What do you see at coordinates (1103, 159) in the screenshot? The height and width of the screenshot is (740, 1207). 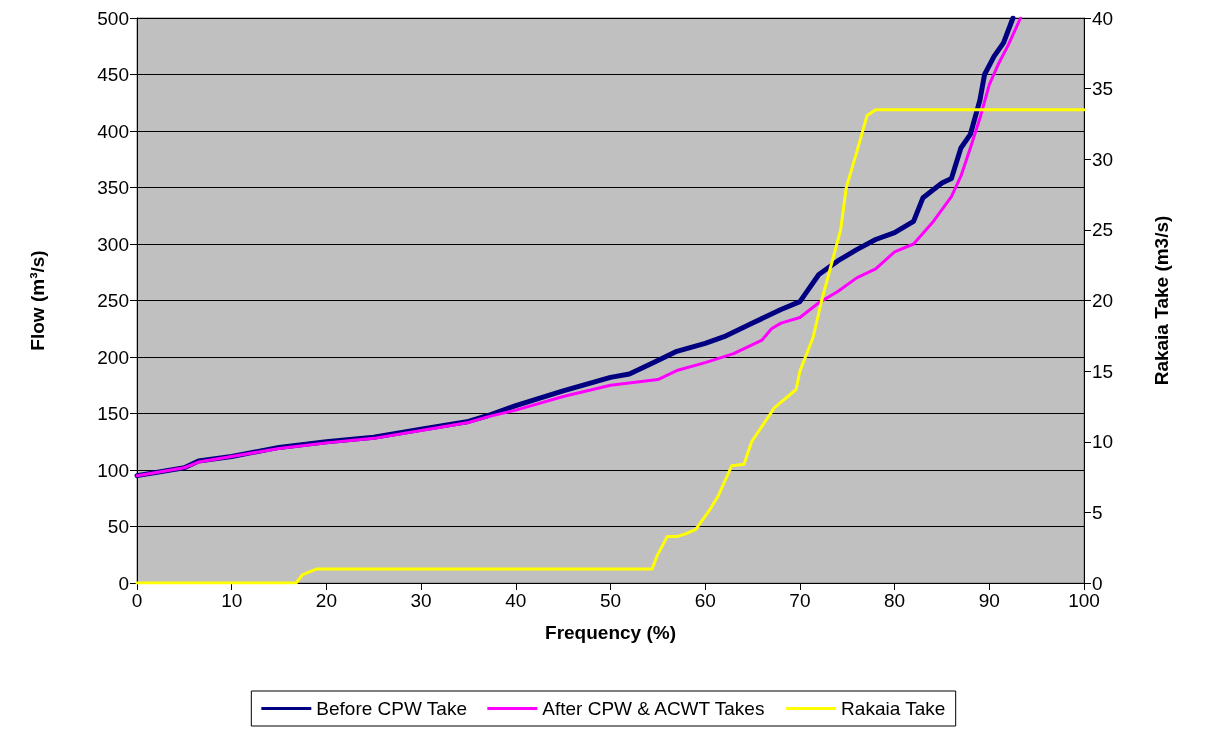 I see `y2-tick-label: 30` at bounding box center [1103, 159].